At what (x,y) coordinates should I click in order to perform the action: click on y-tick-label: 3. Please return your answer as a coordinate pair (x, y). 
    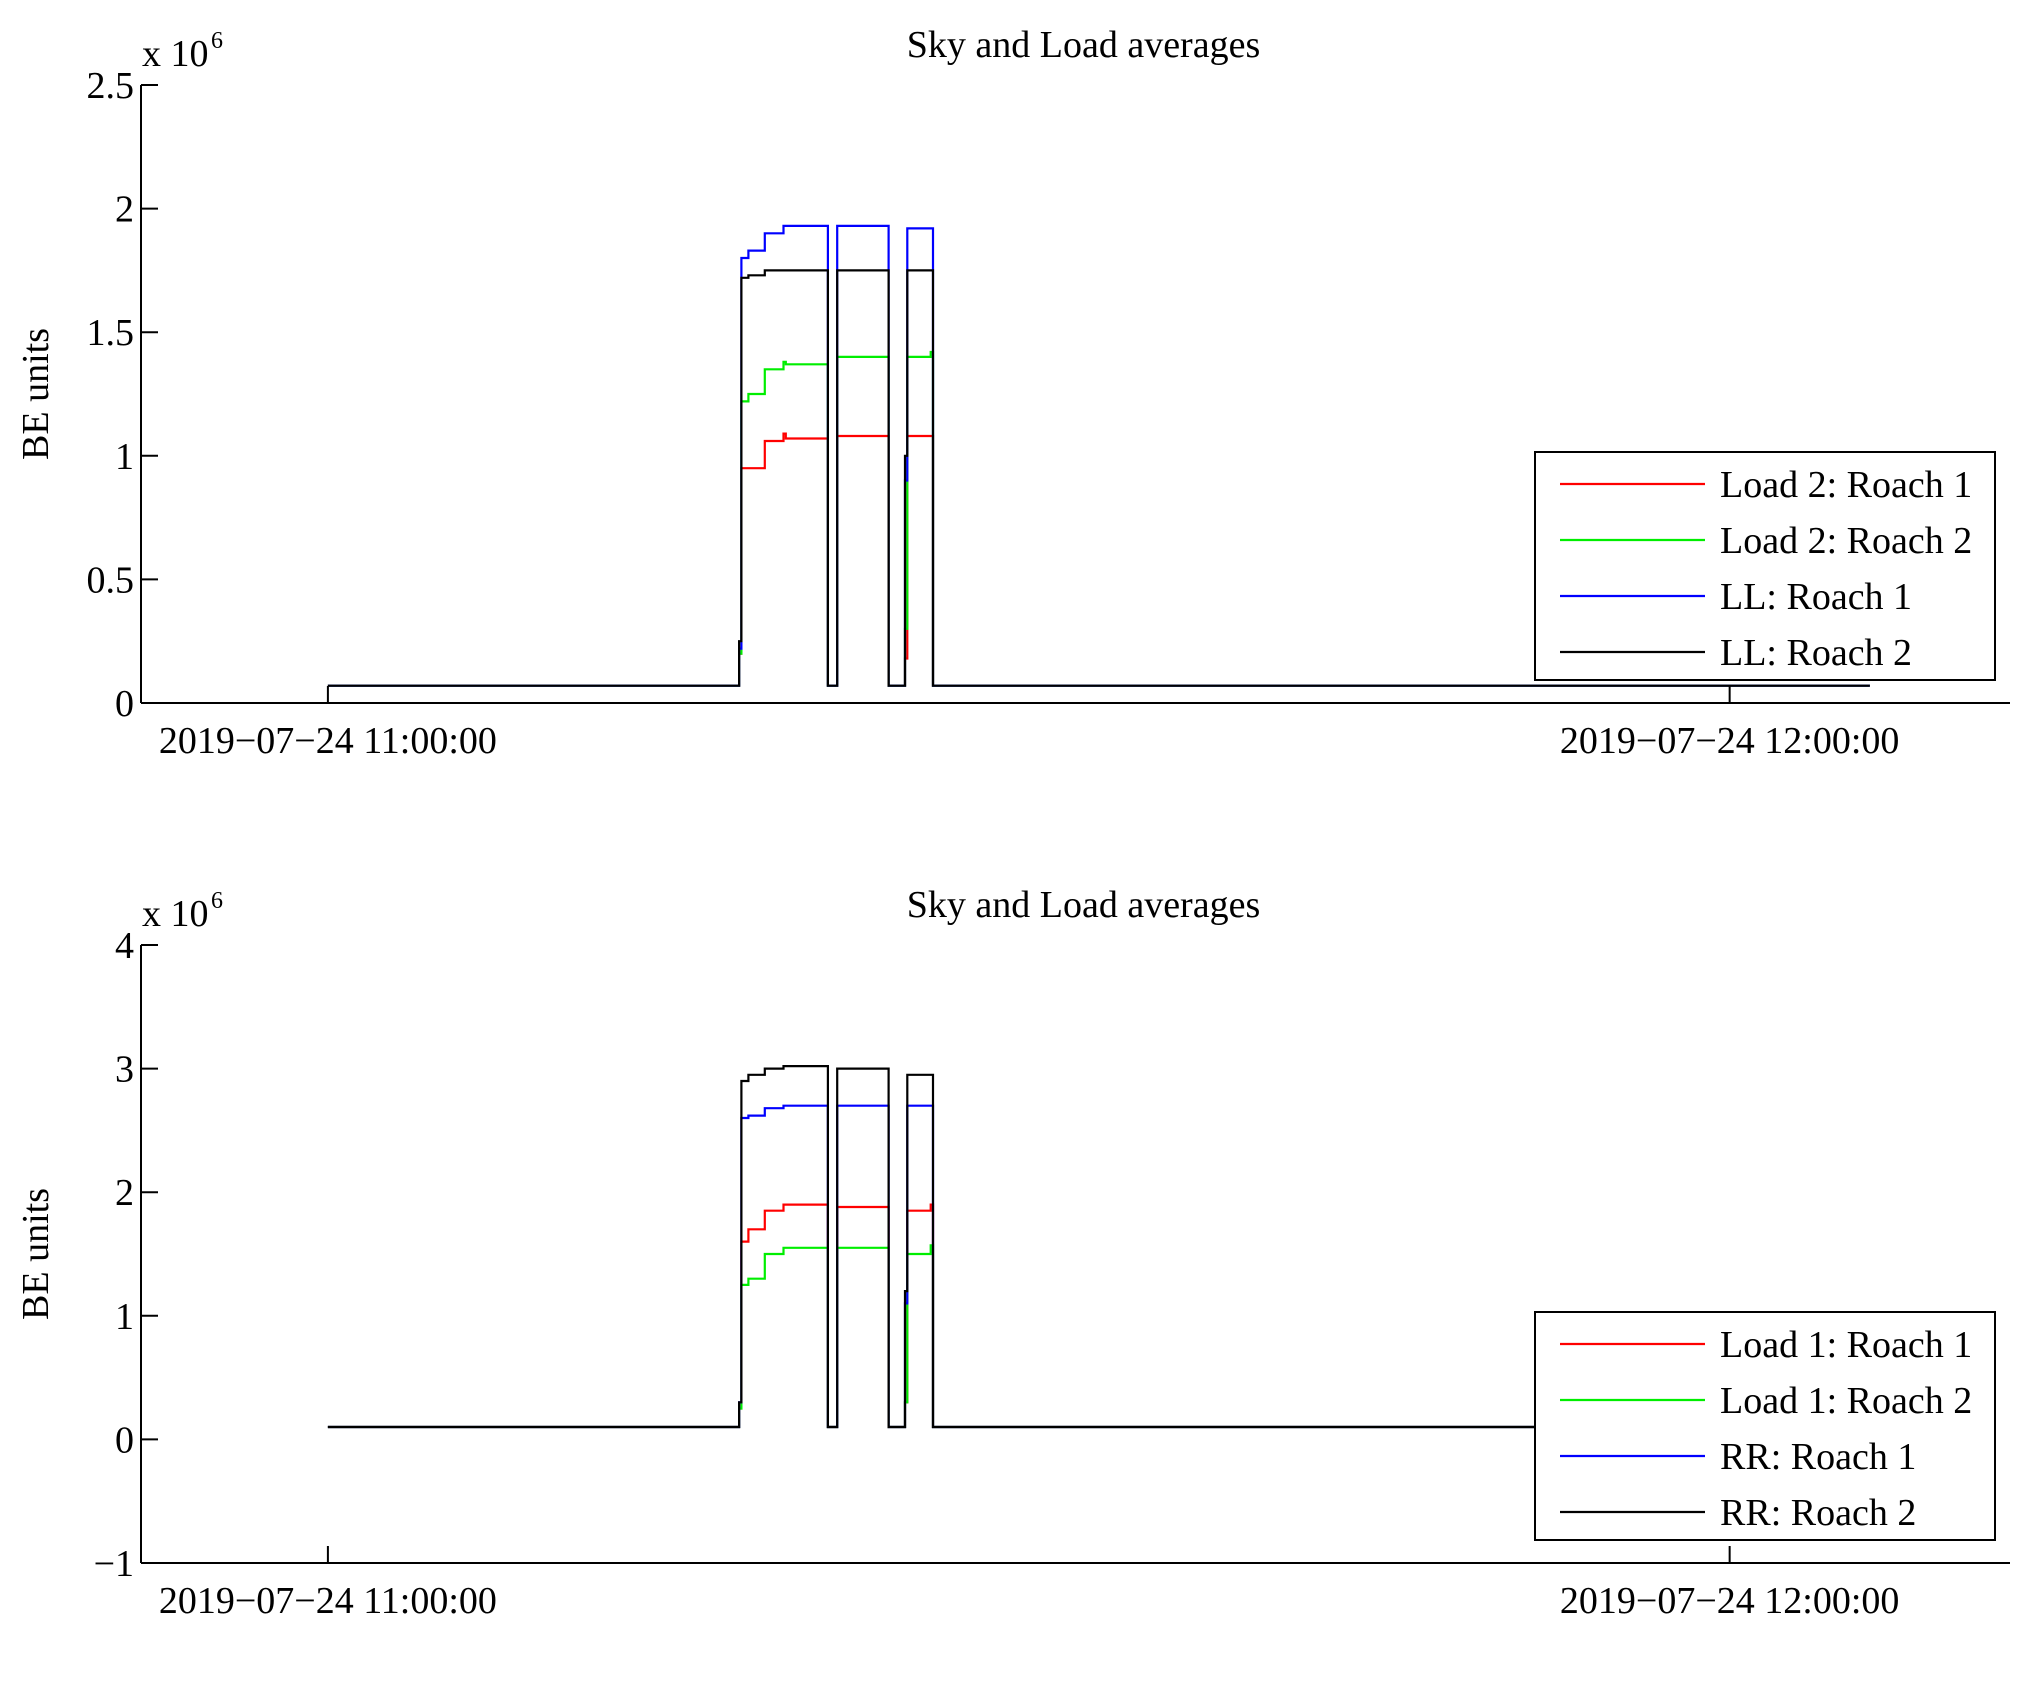
    Looking at the image, I should click on (124, 1070).